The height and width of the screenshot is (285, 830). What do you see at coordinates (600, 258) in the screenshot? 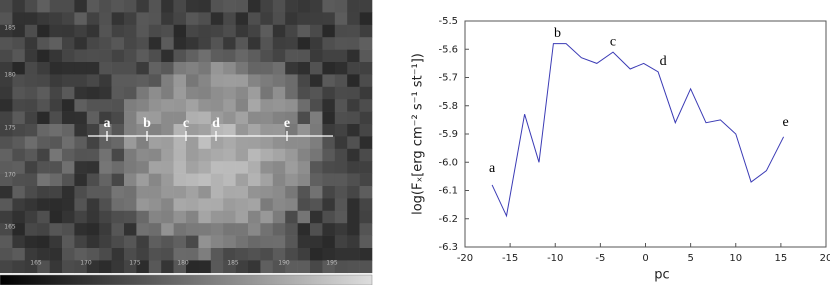
I see `x-tick-label: -5` at bounding box center [600, 258].